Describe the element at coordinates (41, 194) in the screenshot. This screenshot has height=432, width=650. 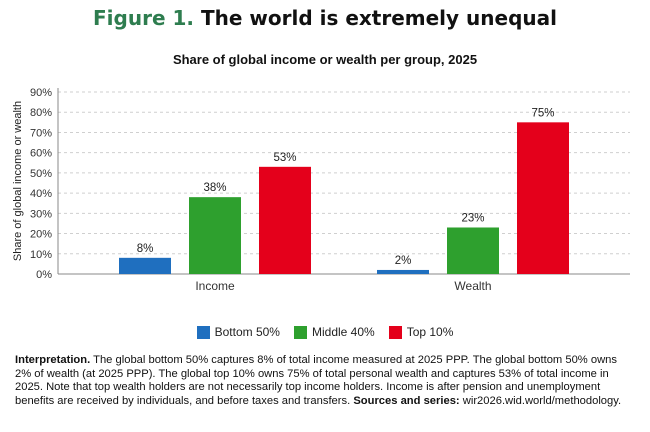
I see `y-tick-label: 40%` at that location.